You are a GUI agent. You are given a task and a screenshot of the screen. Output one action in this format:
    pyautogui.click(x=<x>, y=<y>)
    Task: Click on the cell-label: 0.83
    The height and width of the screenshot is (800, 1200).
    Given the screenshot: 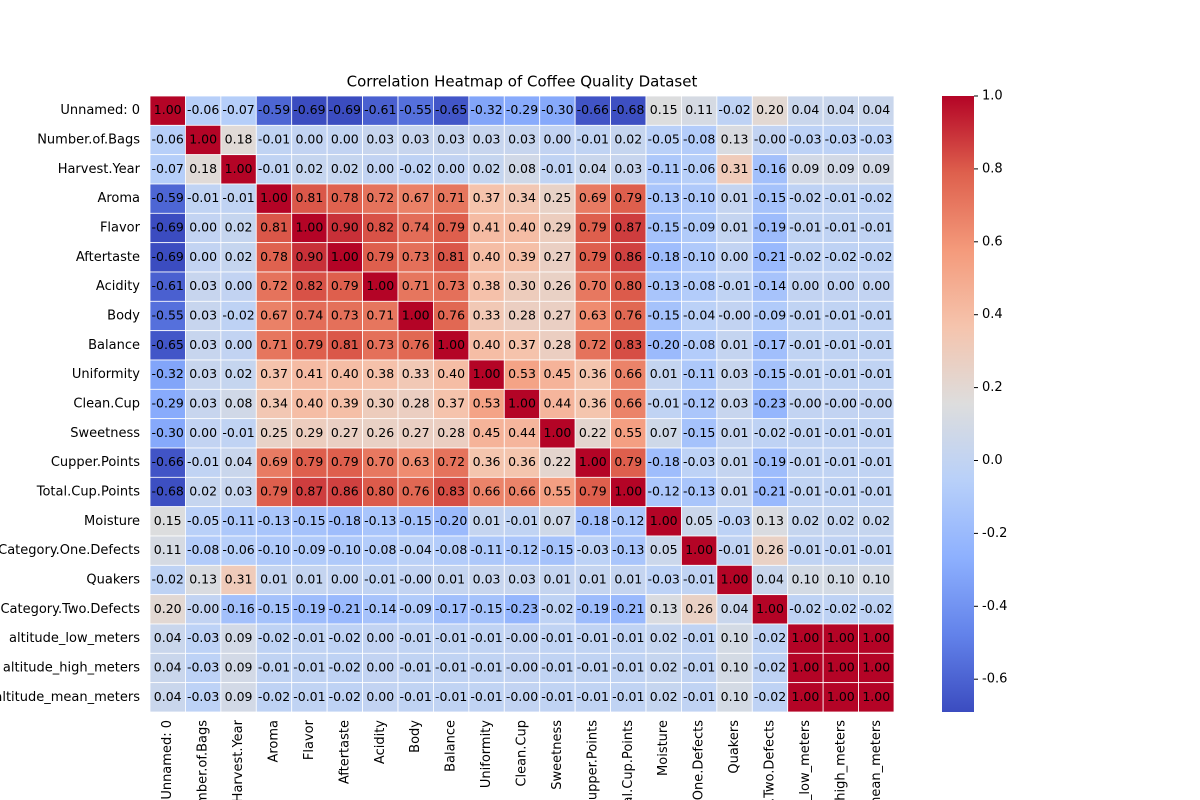 What is the action you would take?
    pyautogui.click(x=451, y=491)
    